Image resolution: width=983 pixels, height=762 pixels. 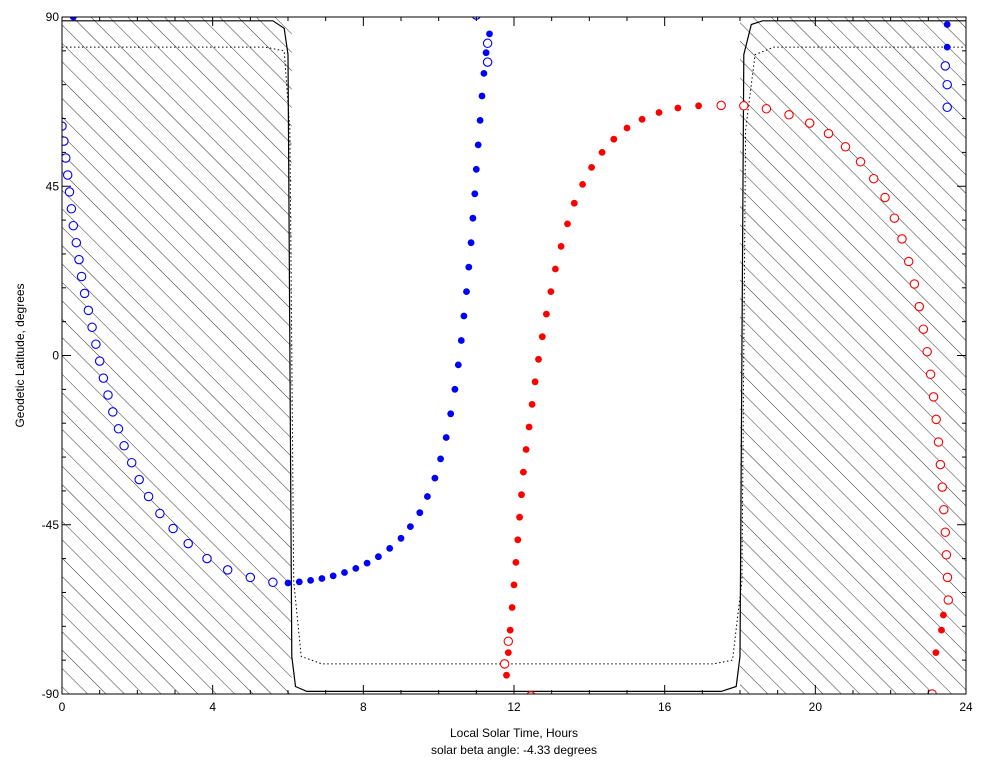 I want to click on x-tick-label: 4, so click(x=212, y=707).